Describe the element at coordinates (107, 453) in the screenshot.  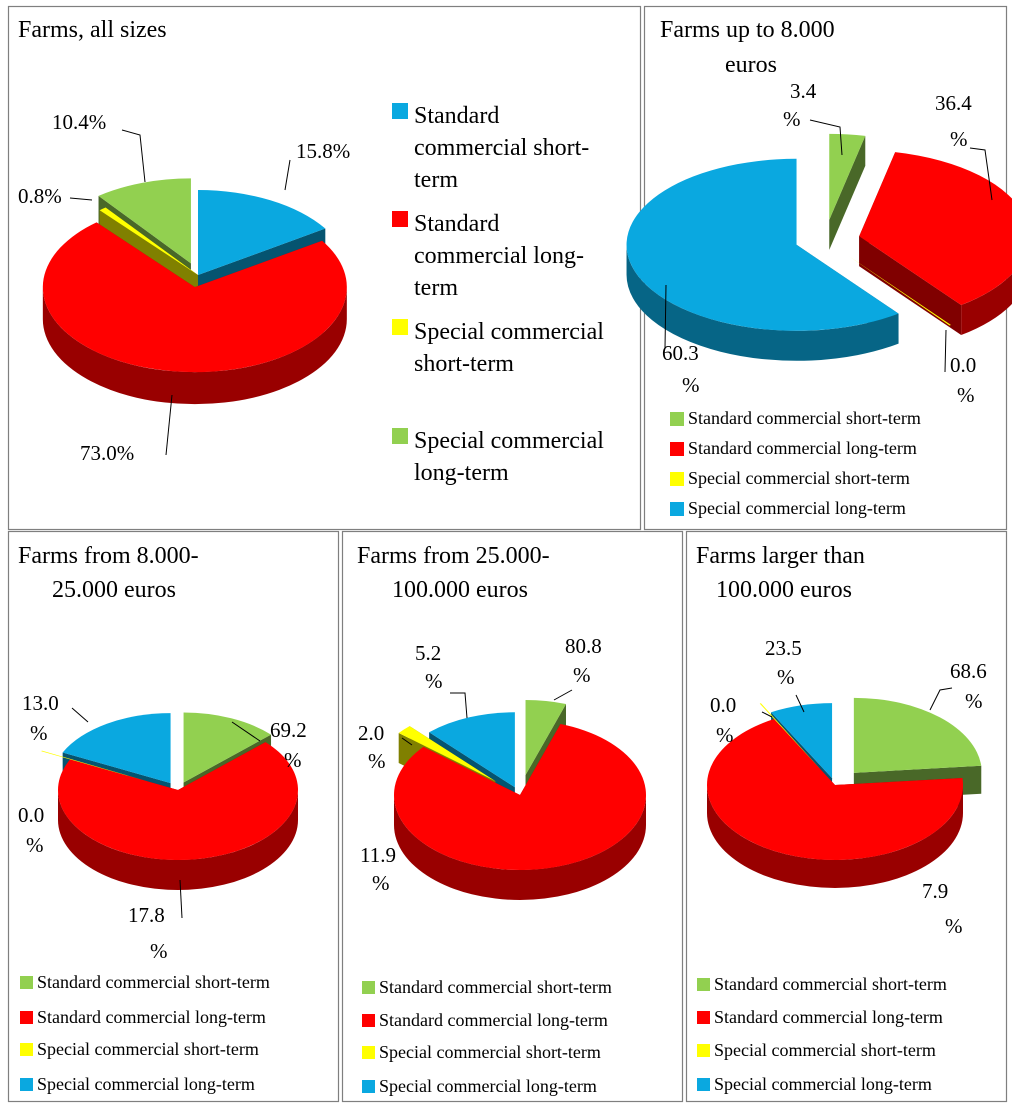
I see `data-label: 73.0%` at that location.